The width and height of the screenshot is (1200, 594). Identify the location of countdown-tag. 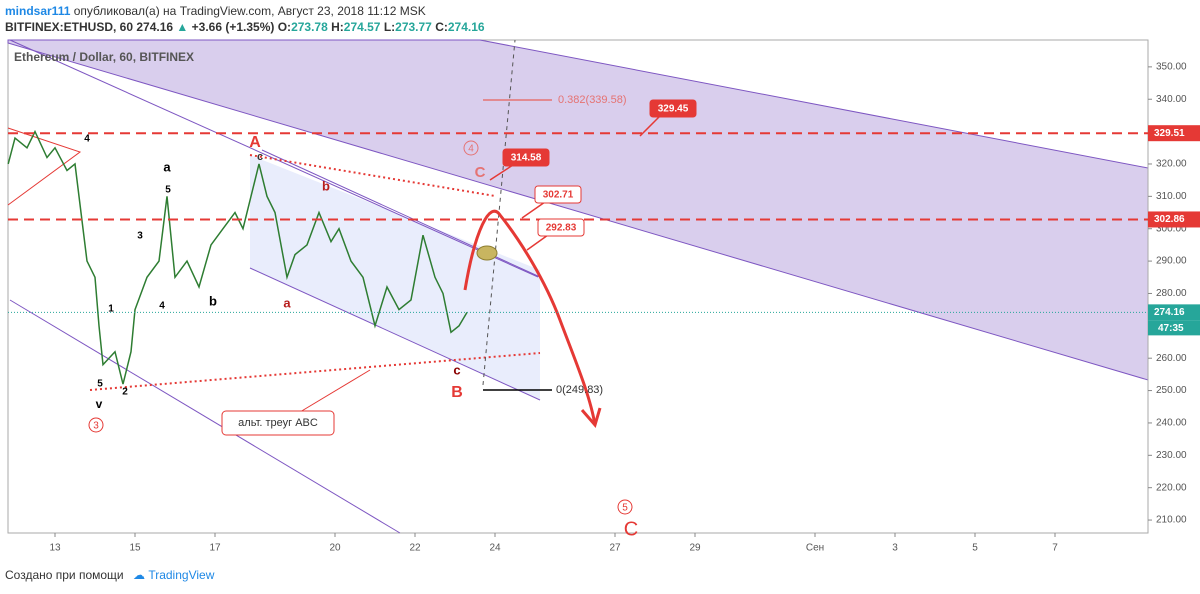
(1174, 328).